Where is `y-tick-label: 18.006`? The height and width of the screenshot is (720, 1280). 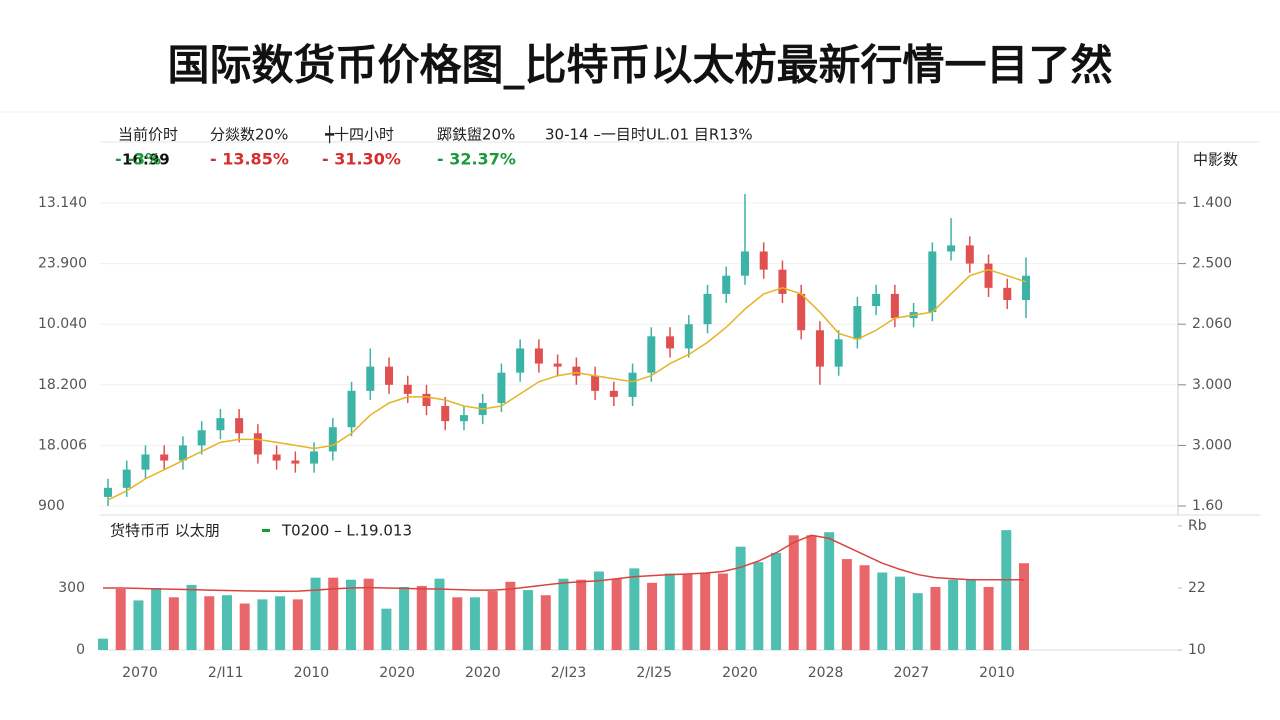 y-tick-label: 18.006 is located at coordinates (62, 445).